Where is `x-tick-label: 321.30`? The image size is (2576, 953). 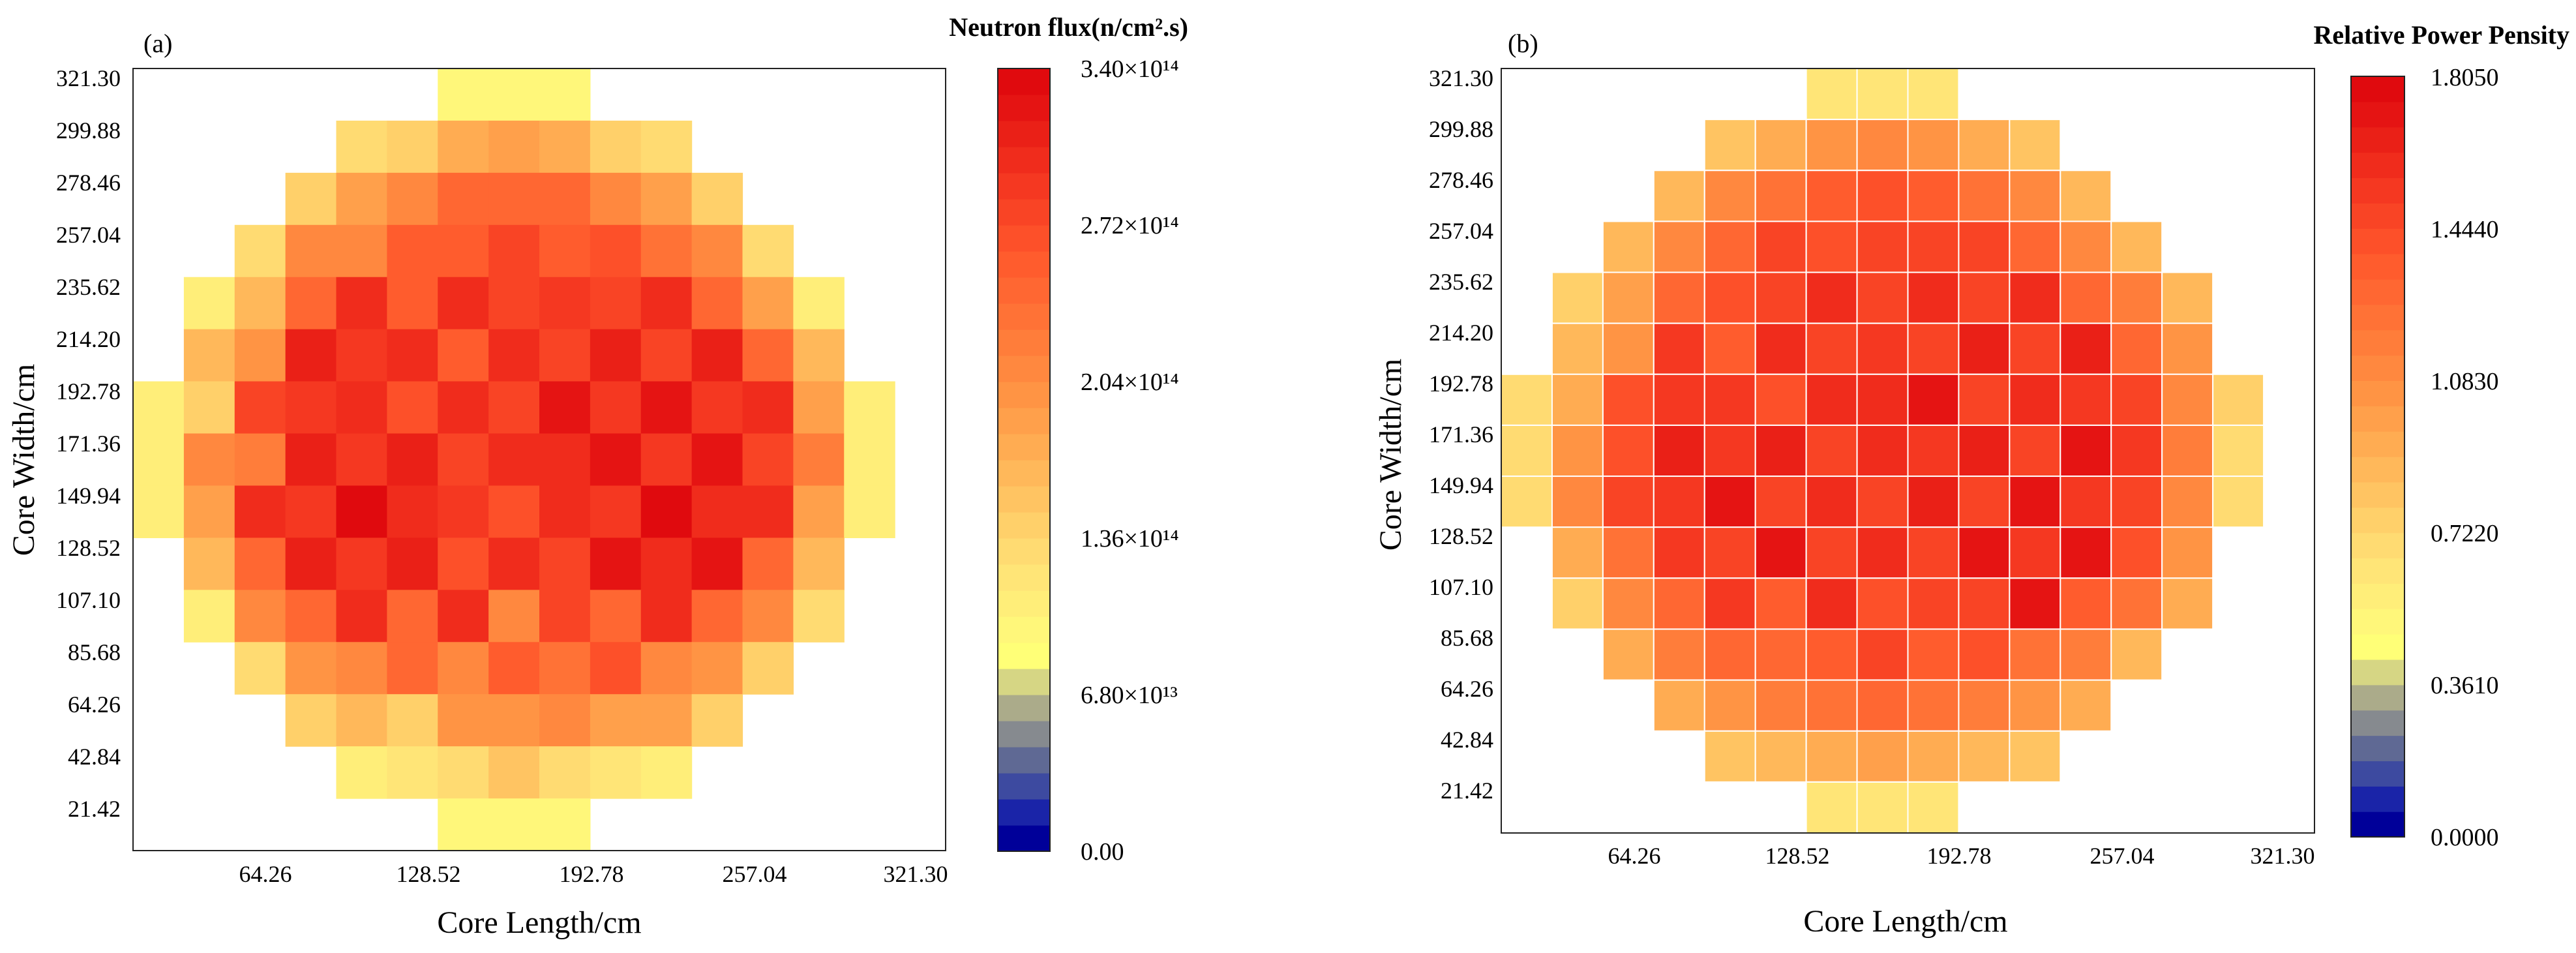
x-tick-label: 321.30 is located at coordinates (2283, 856).